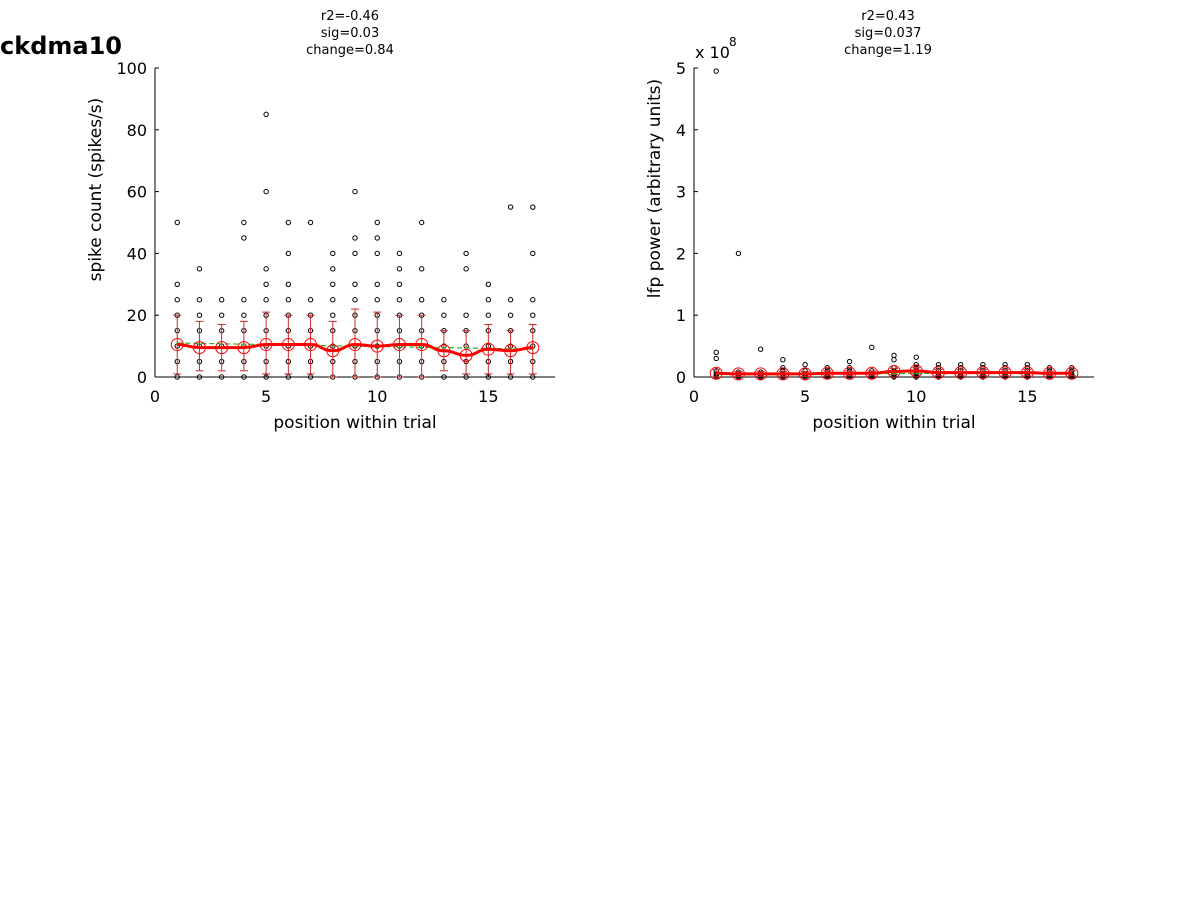  I want to click on y-exponent-power: 8, so click(733, 42).